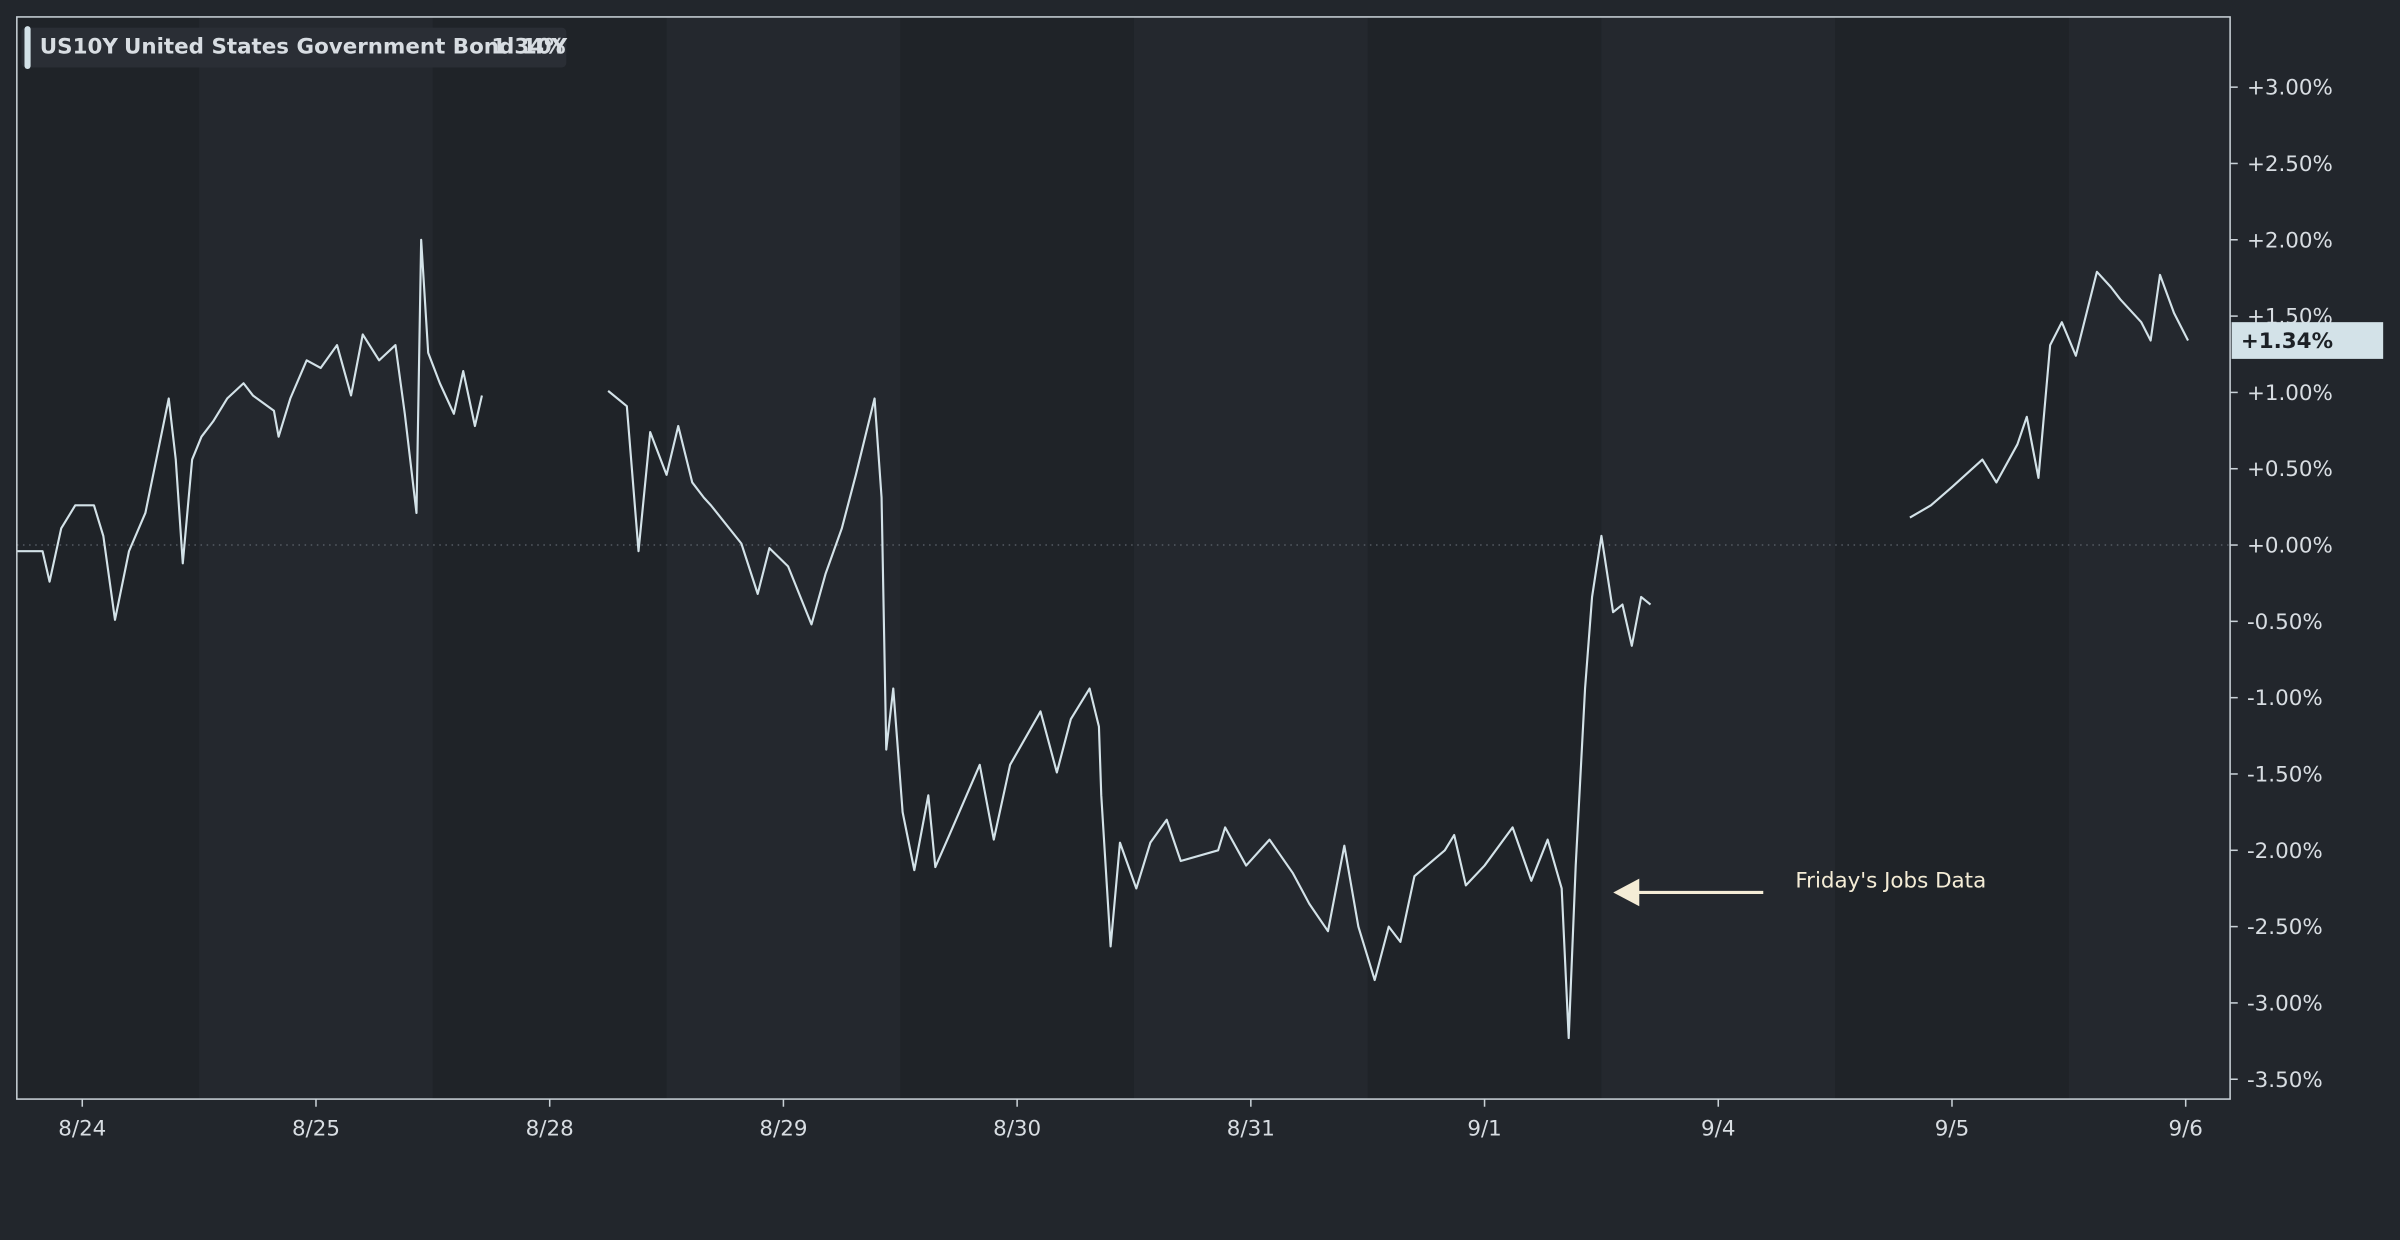 Image resolution: width=2400 pixels, height=1240 pixels. I want to click on annotation-text: Friday's Jobs Data, so click(1890, 881).